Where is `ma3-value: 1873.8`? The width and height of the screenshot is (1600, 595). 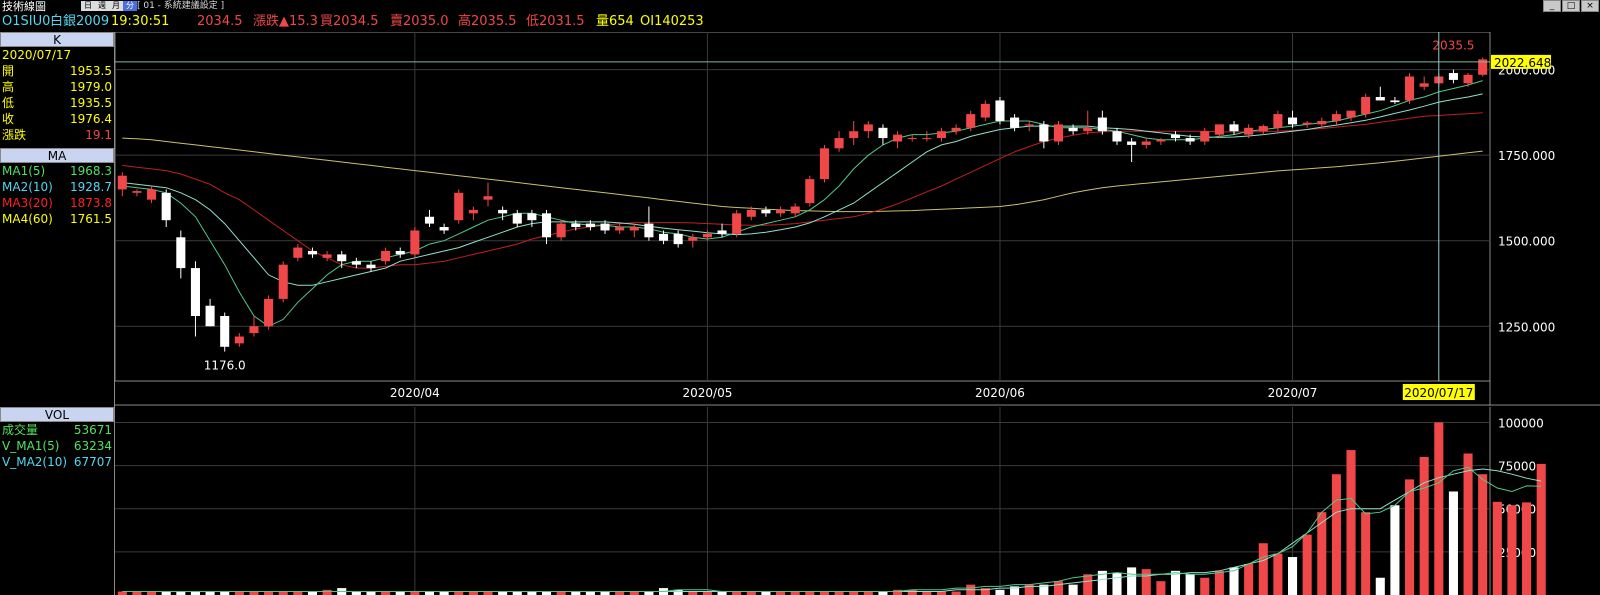
ma3-value: 1873.8 is located at coordinates (91, 203).